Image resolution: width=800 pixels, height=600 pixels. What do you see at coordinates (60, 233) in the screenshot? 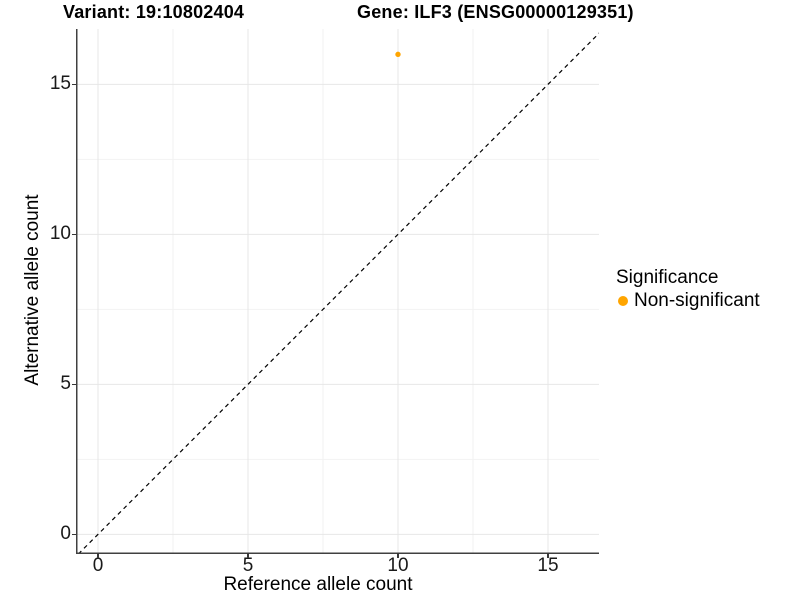
I see `y-tick-label-10: 10` at bounding box center [60, 233].